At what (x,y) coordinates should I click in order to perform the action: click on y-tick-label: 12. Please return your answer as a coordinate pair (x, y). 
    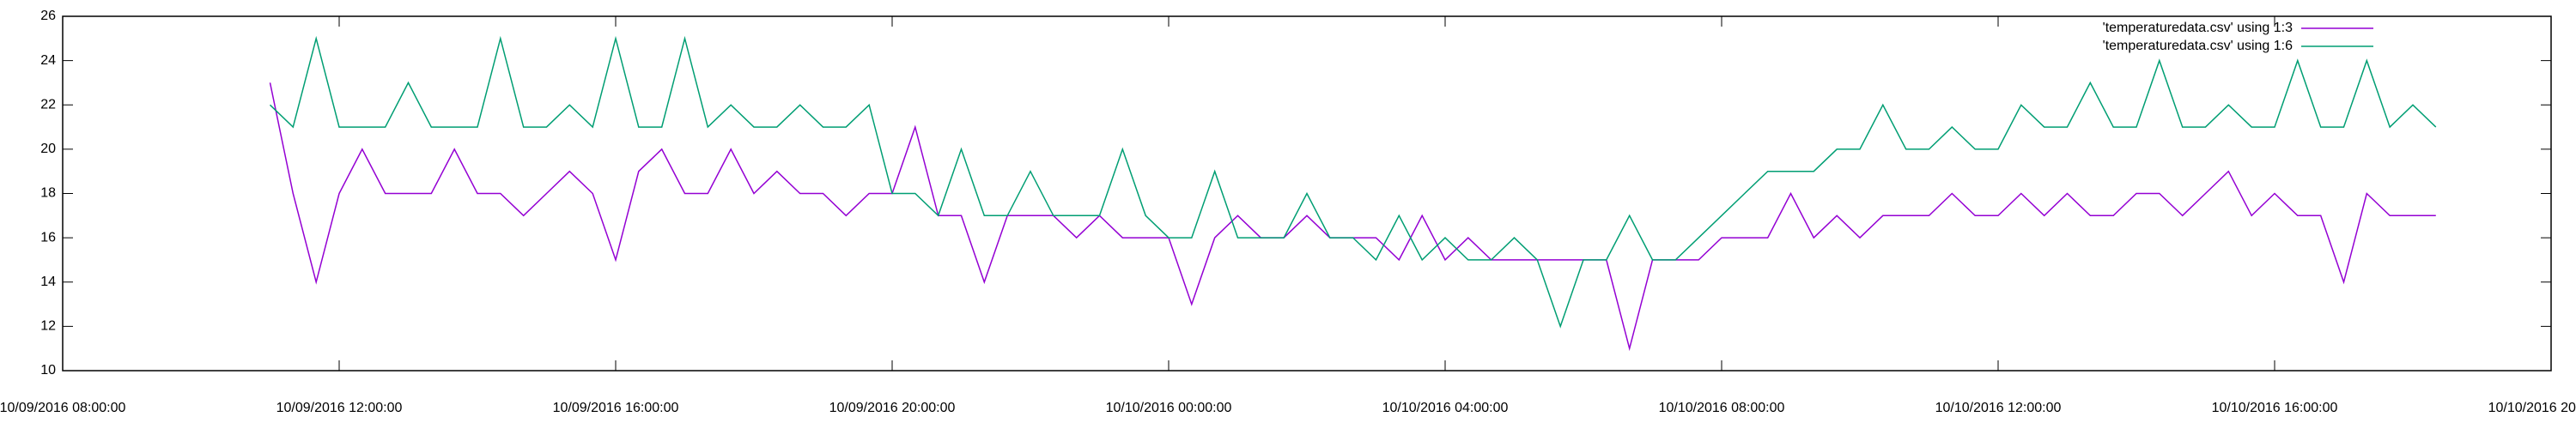
    Looking at the image, I should click on (48, 326).